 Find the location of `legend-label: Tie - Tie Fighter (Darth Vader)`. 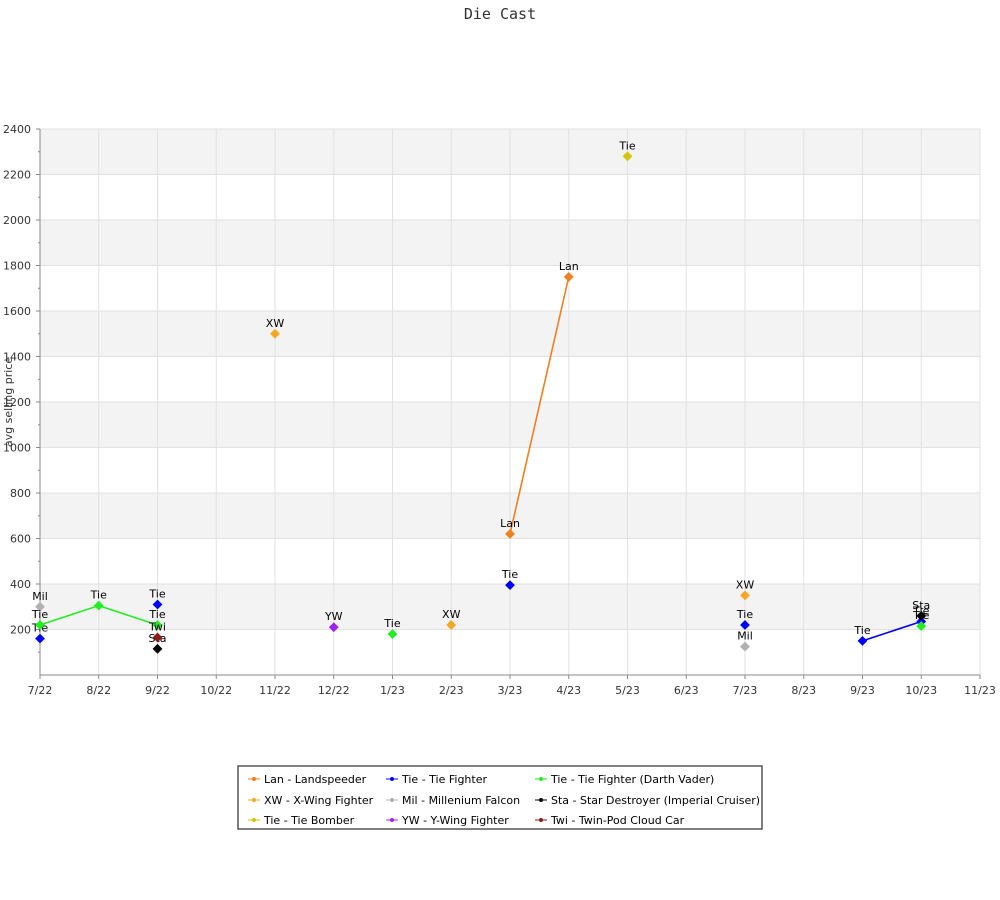

legend-label: Tie - Tie Fighter (Darth Vader) is located at coordinates (632, 779).